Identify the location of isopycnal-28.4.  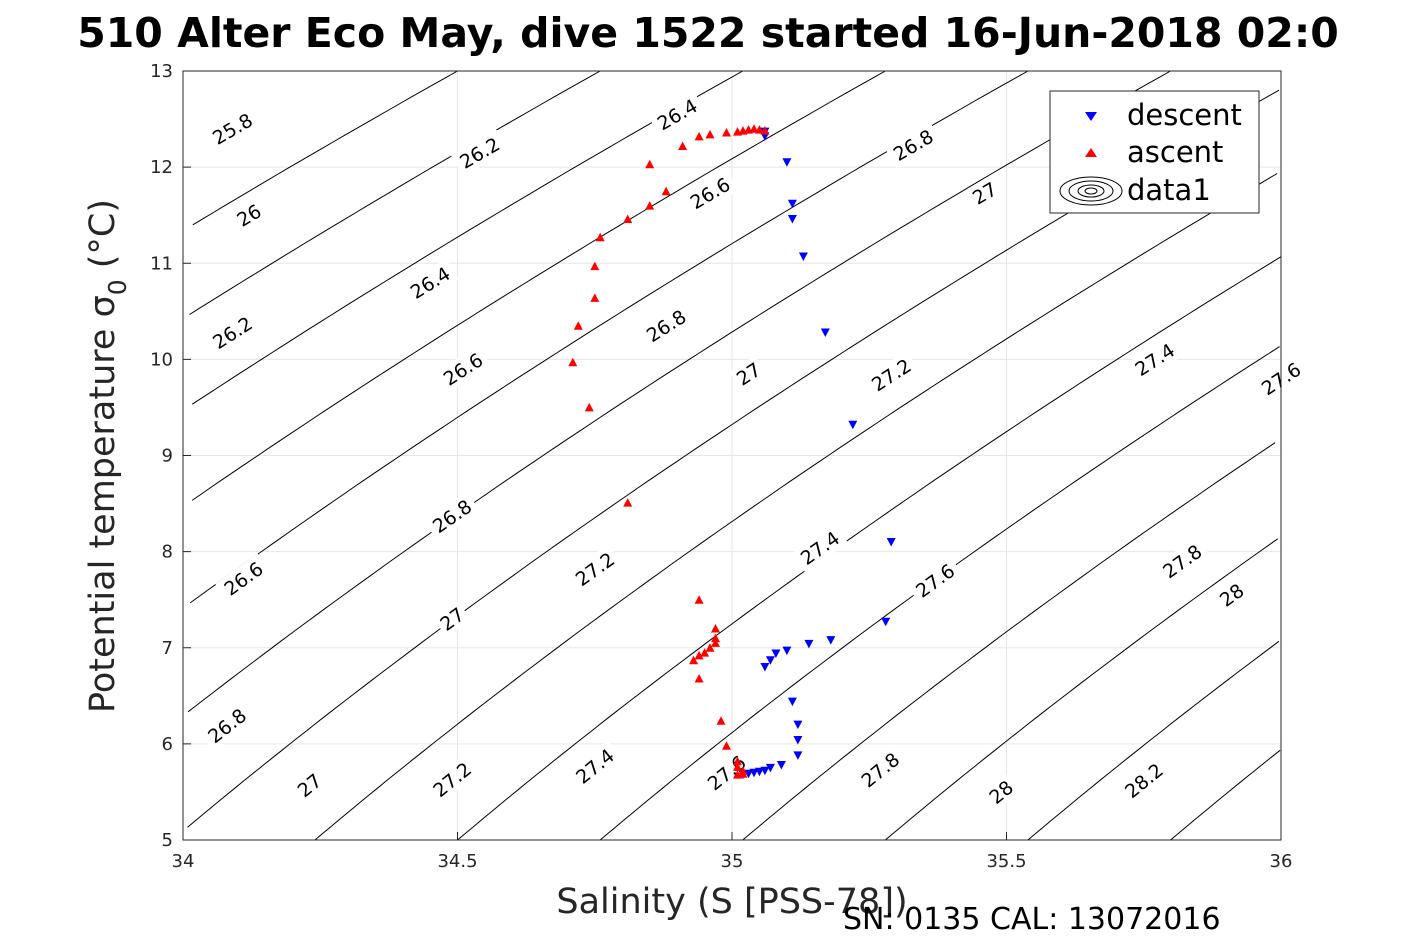
(1225, 795).